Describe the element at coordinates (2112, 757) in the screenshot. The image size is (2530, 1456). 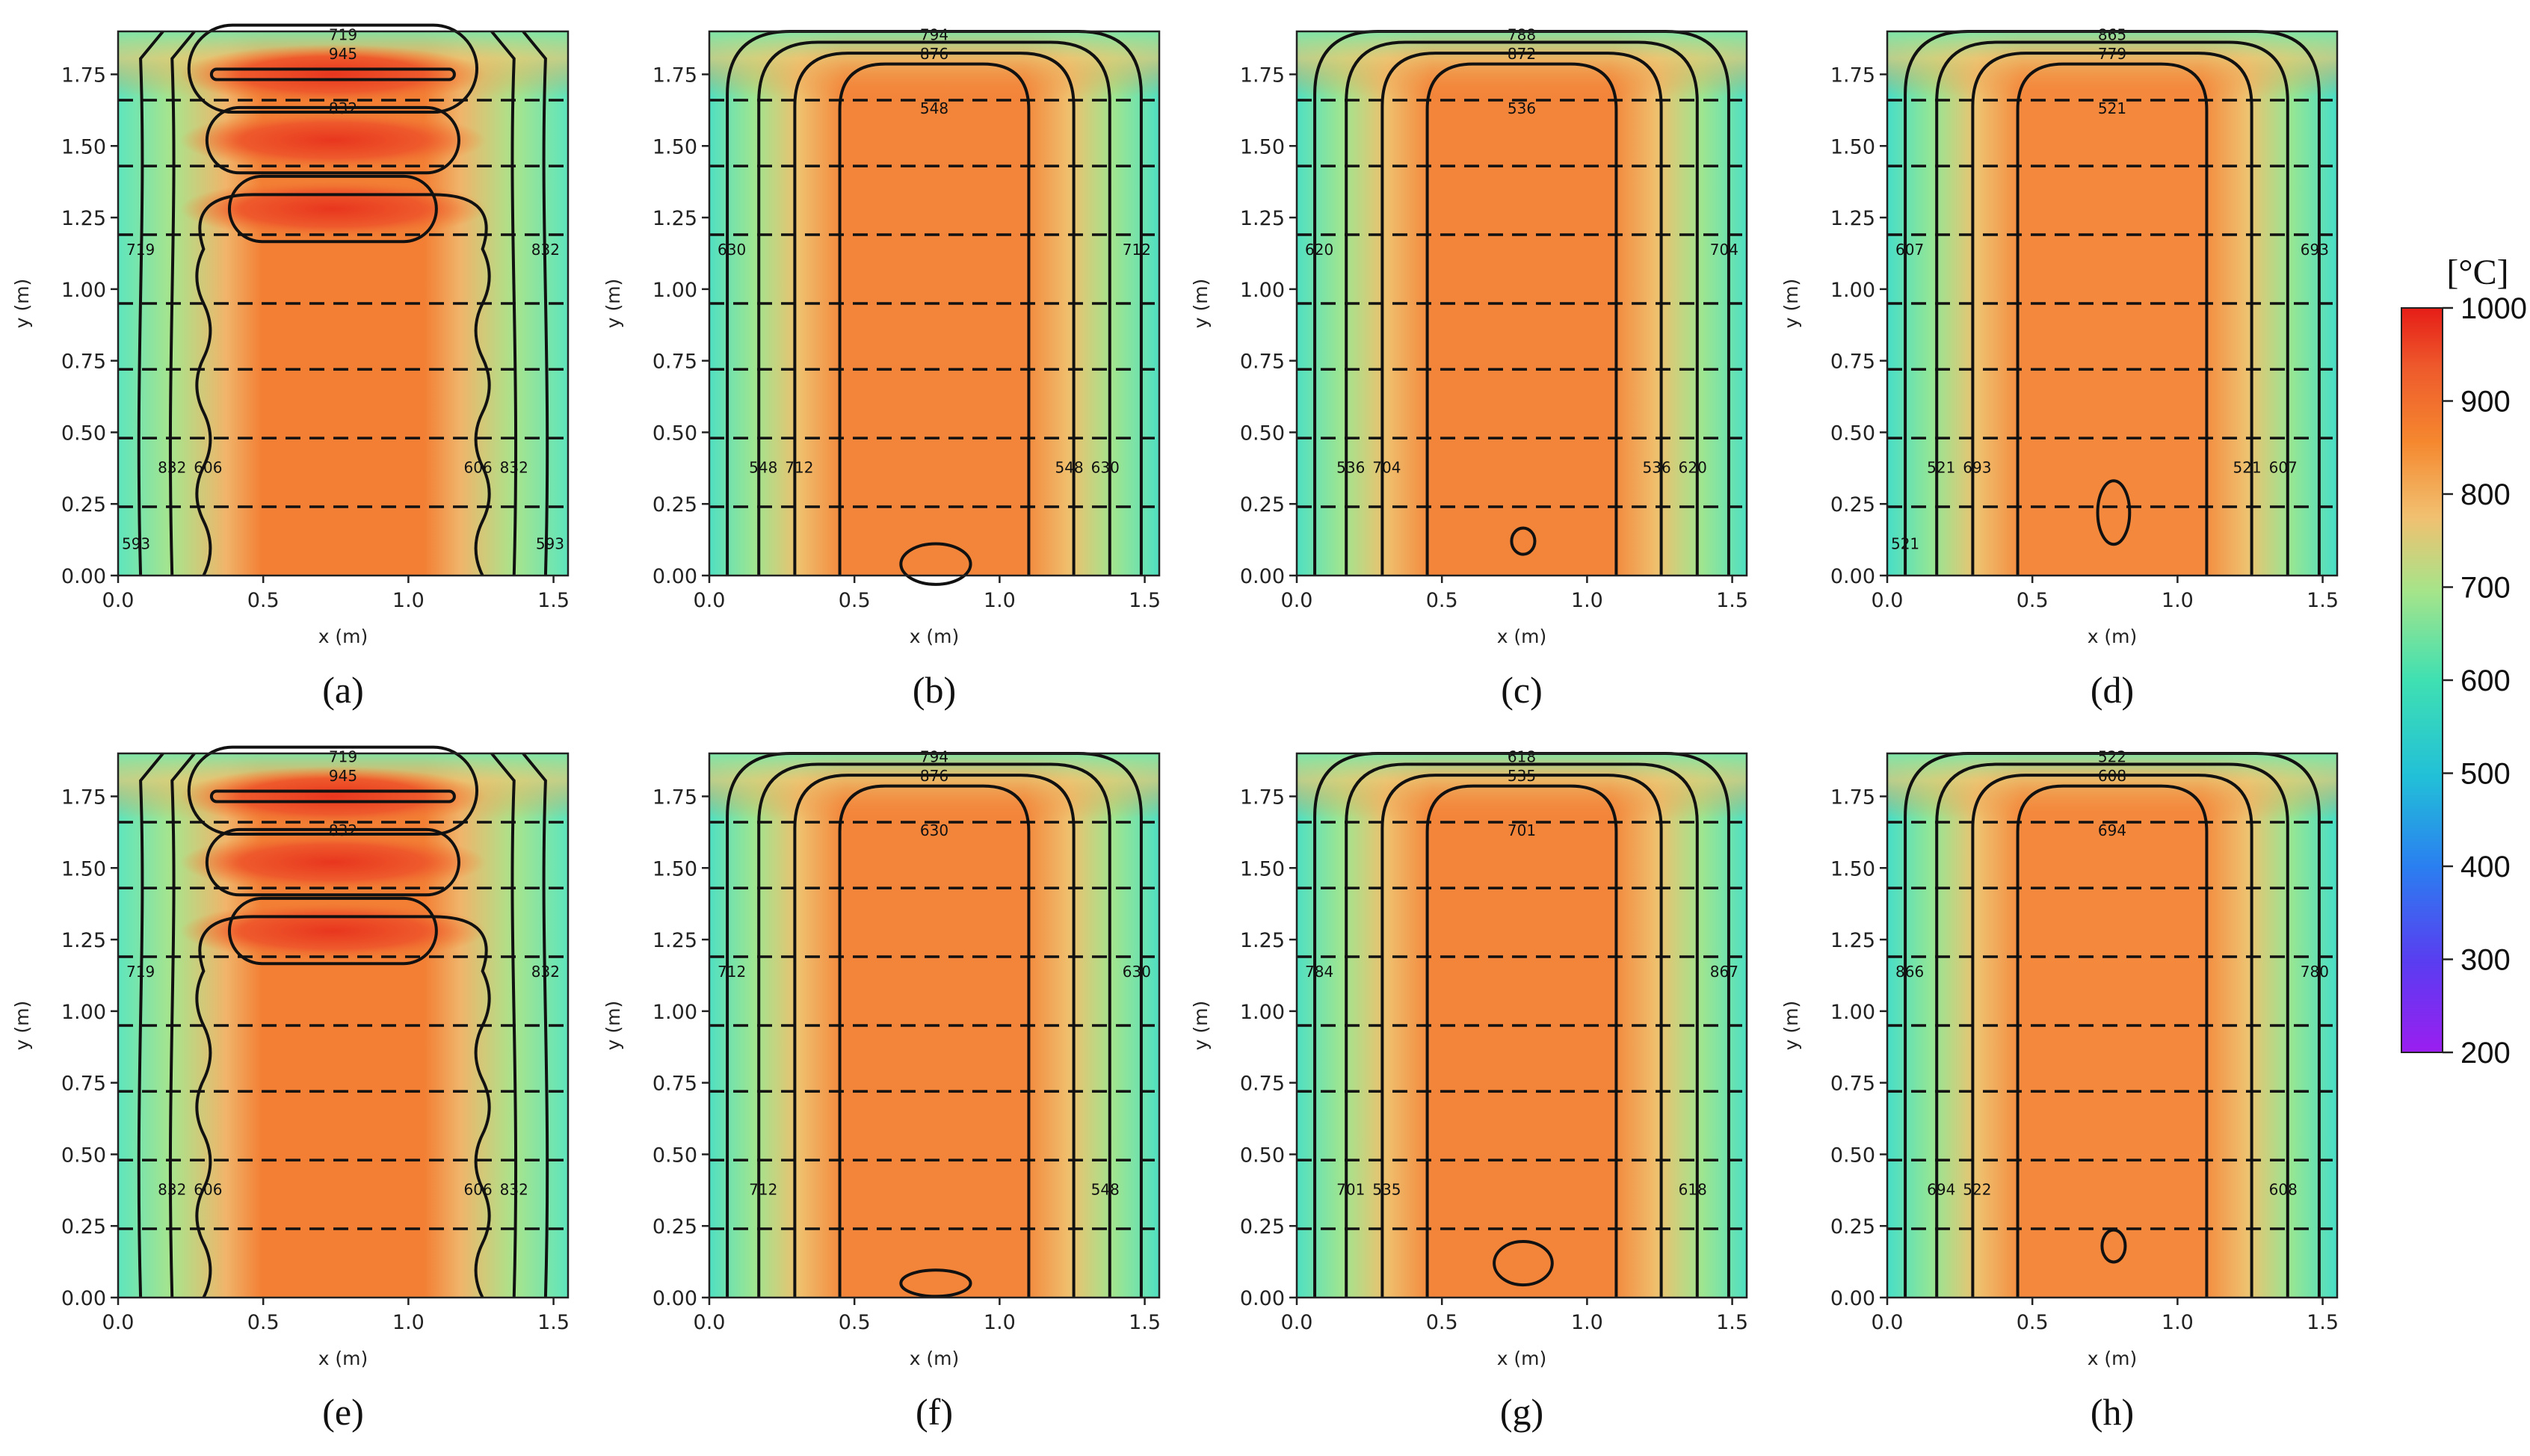
I see `contour-label: 522` at that location.